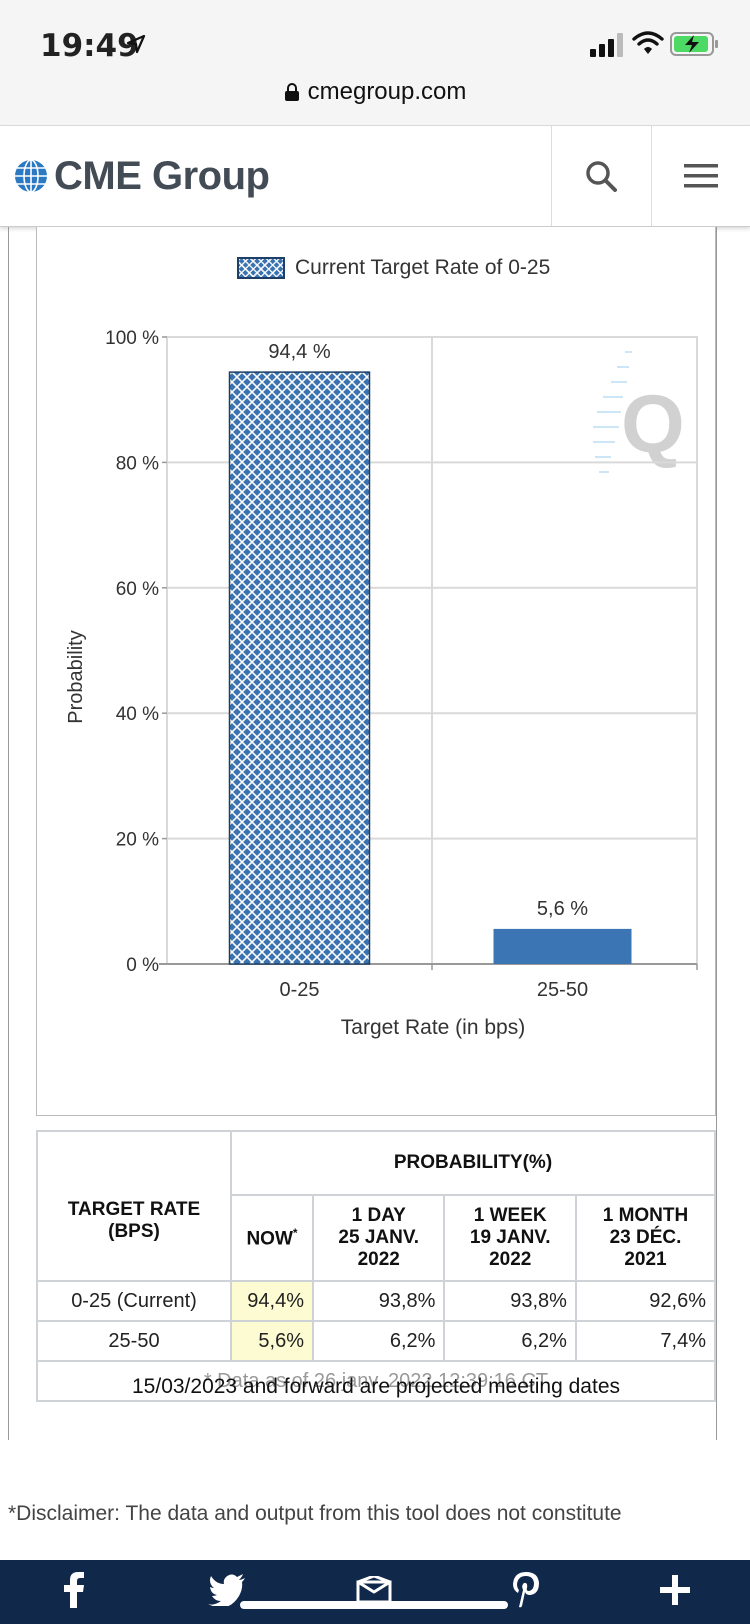 This screenshot has height=1624, width=750. I want to click on y-axis-label: Probability, so click(76, 676).